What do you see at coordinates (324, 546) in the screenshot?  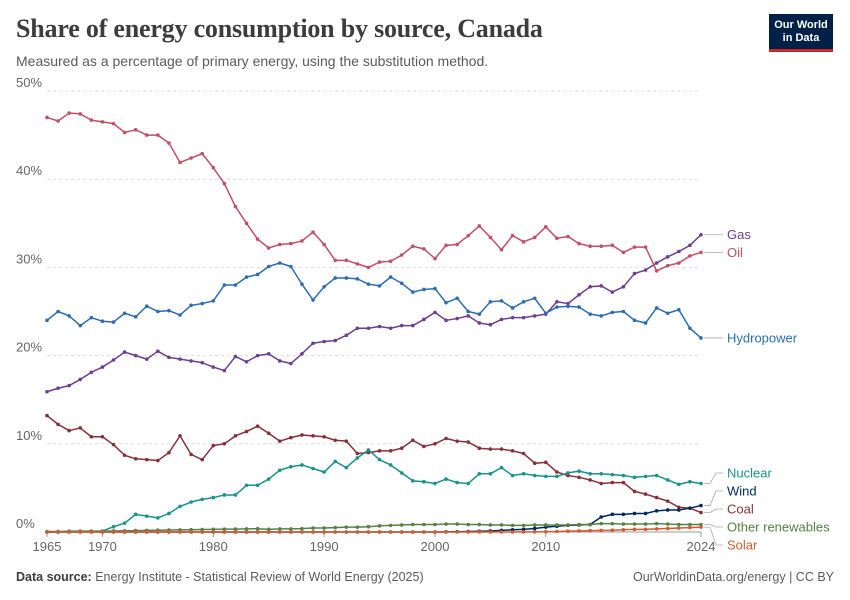 I see `x-tick-label: 1990` at bounding box center [324, 546].